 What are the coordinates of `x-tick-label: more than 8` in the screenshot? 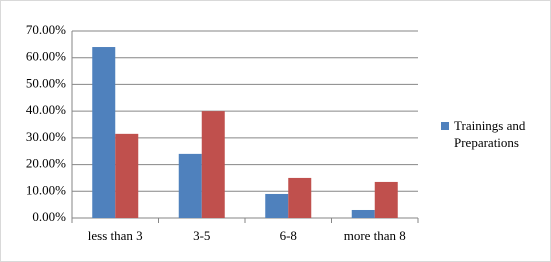 It's located at (375, 235).